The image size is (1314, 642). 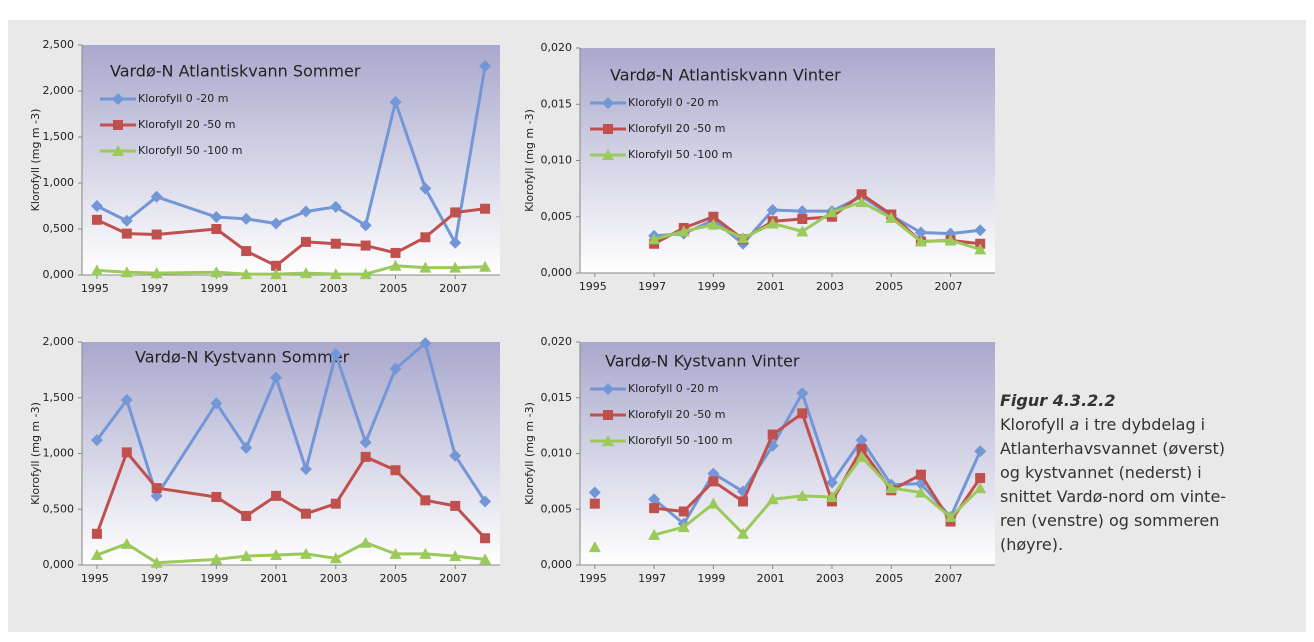 I want to click on plot-area, so click(x=291, y=453).